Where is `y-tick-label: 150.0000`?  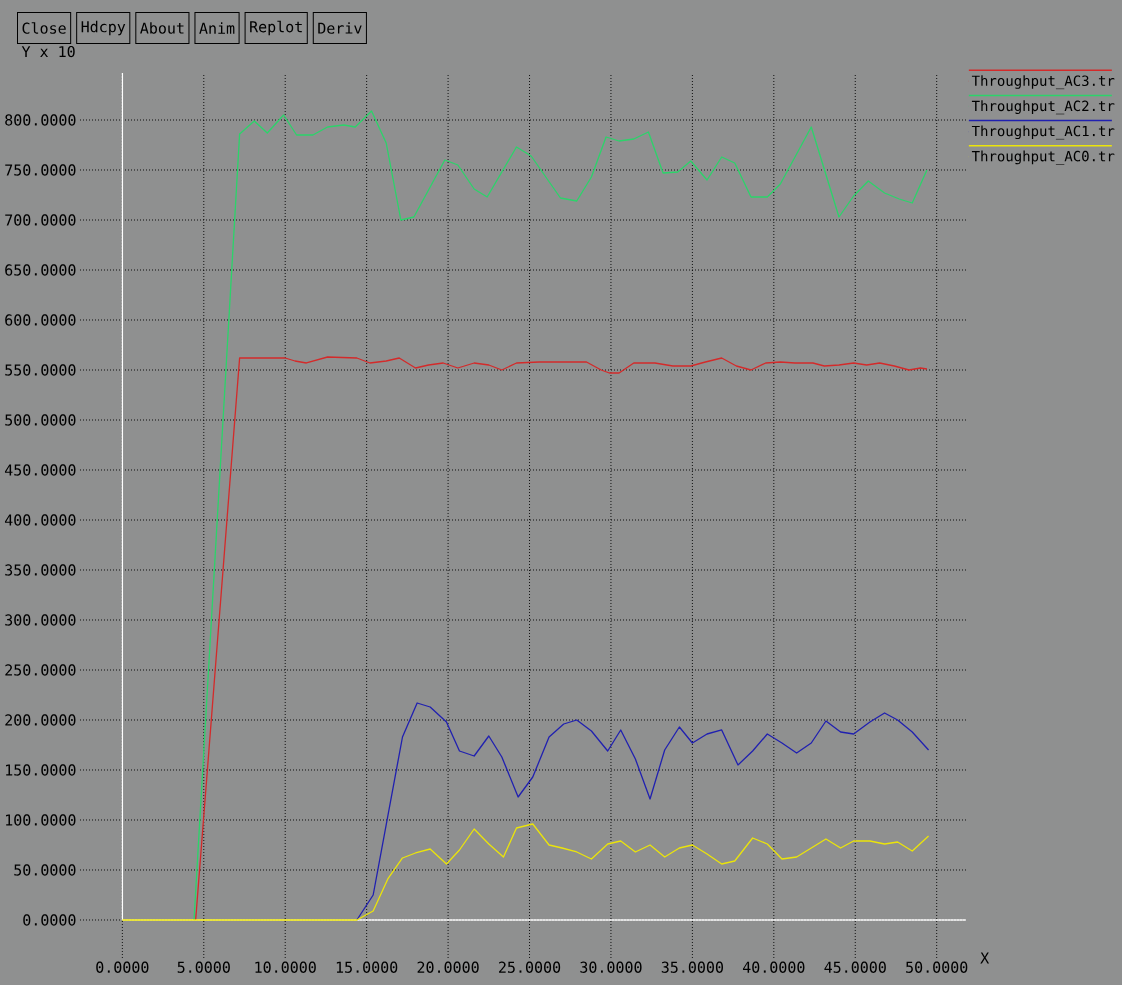
y-tick-label: 150.0000 is located at coordinates (41, 770).